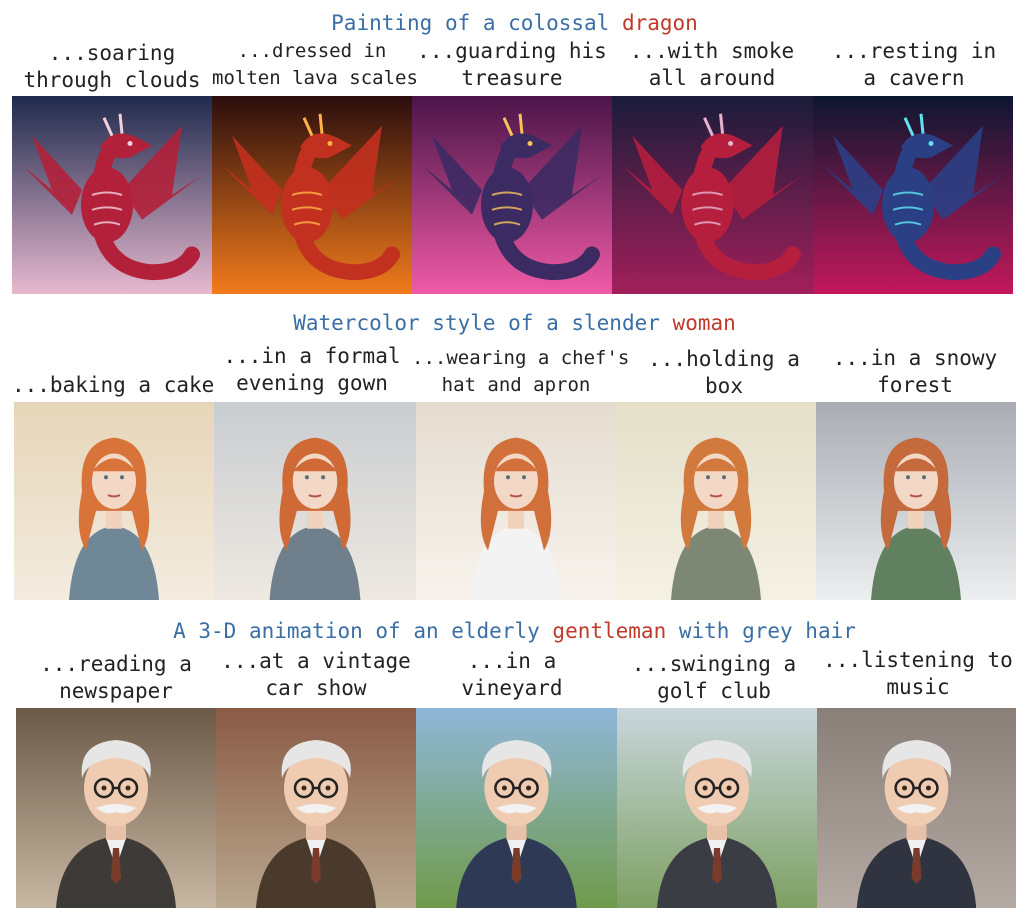 This screenshot has width=1029, height=922. Describe the element at coordinates (116, 678) in the screenshot. I see `caption-gentleman-1: ...reading a newspaper` at that location.